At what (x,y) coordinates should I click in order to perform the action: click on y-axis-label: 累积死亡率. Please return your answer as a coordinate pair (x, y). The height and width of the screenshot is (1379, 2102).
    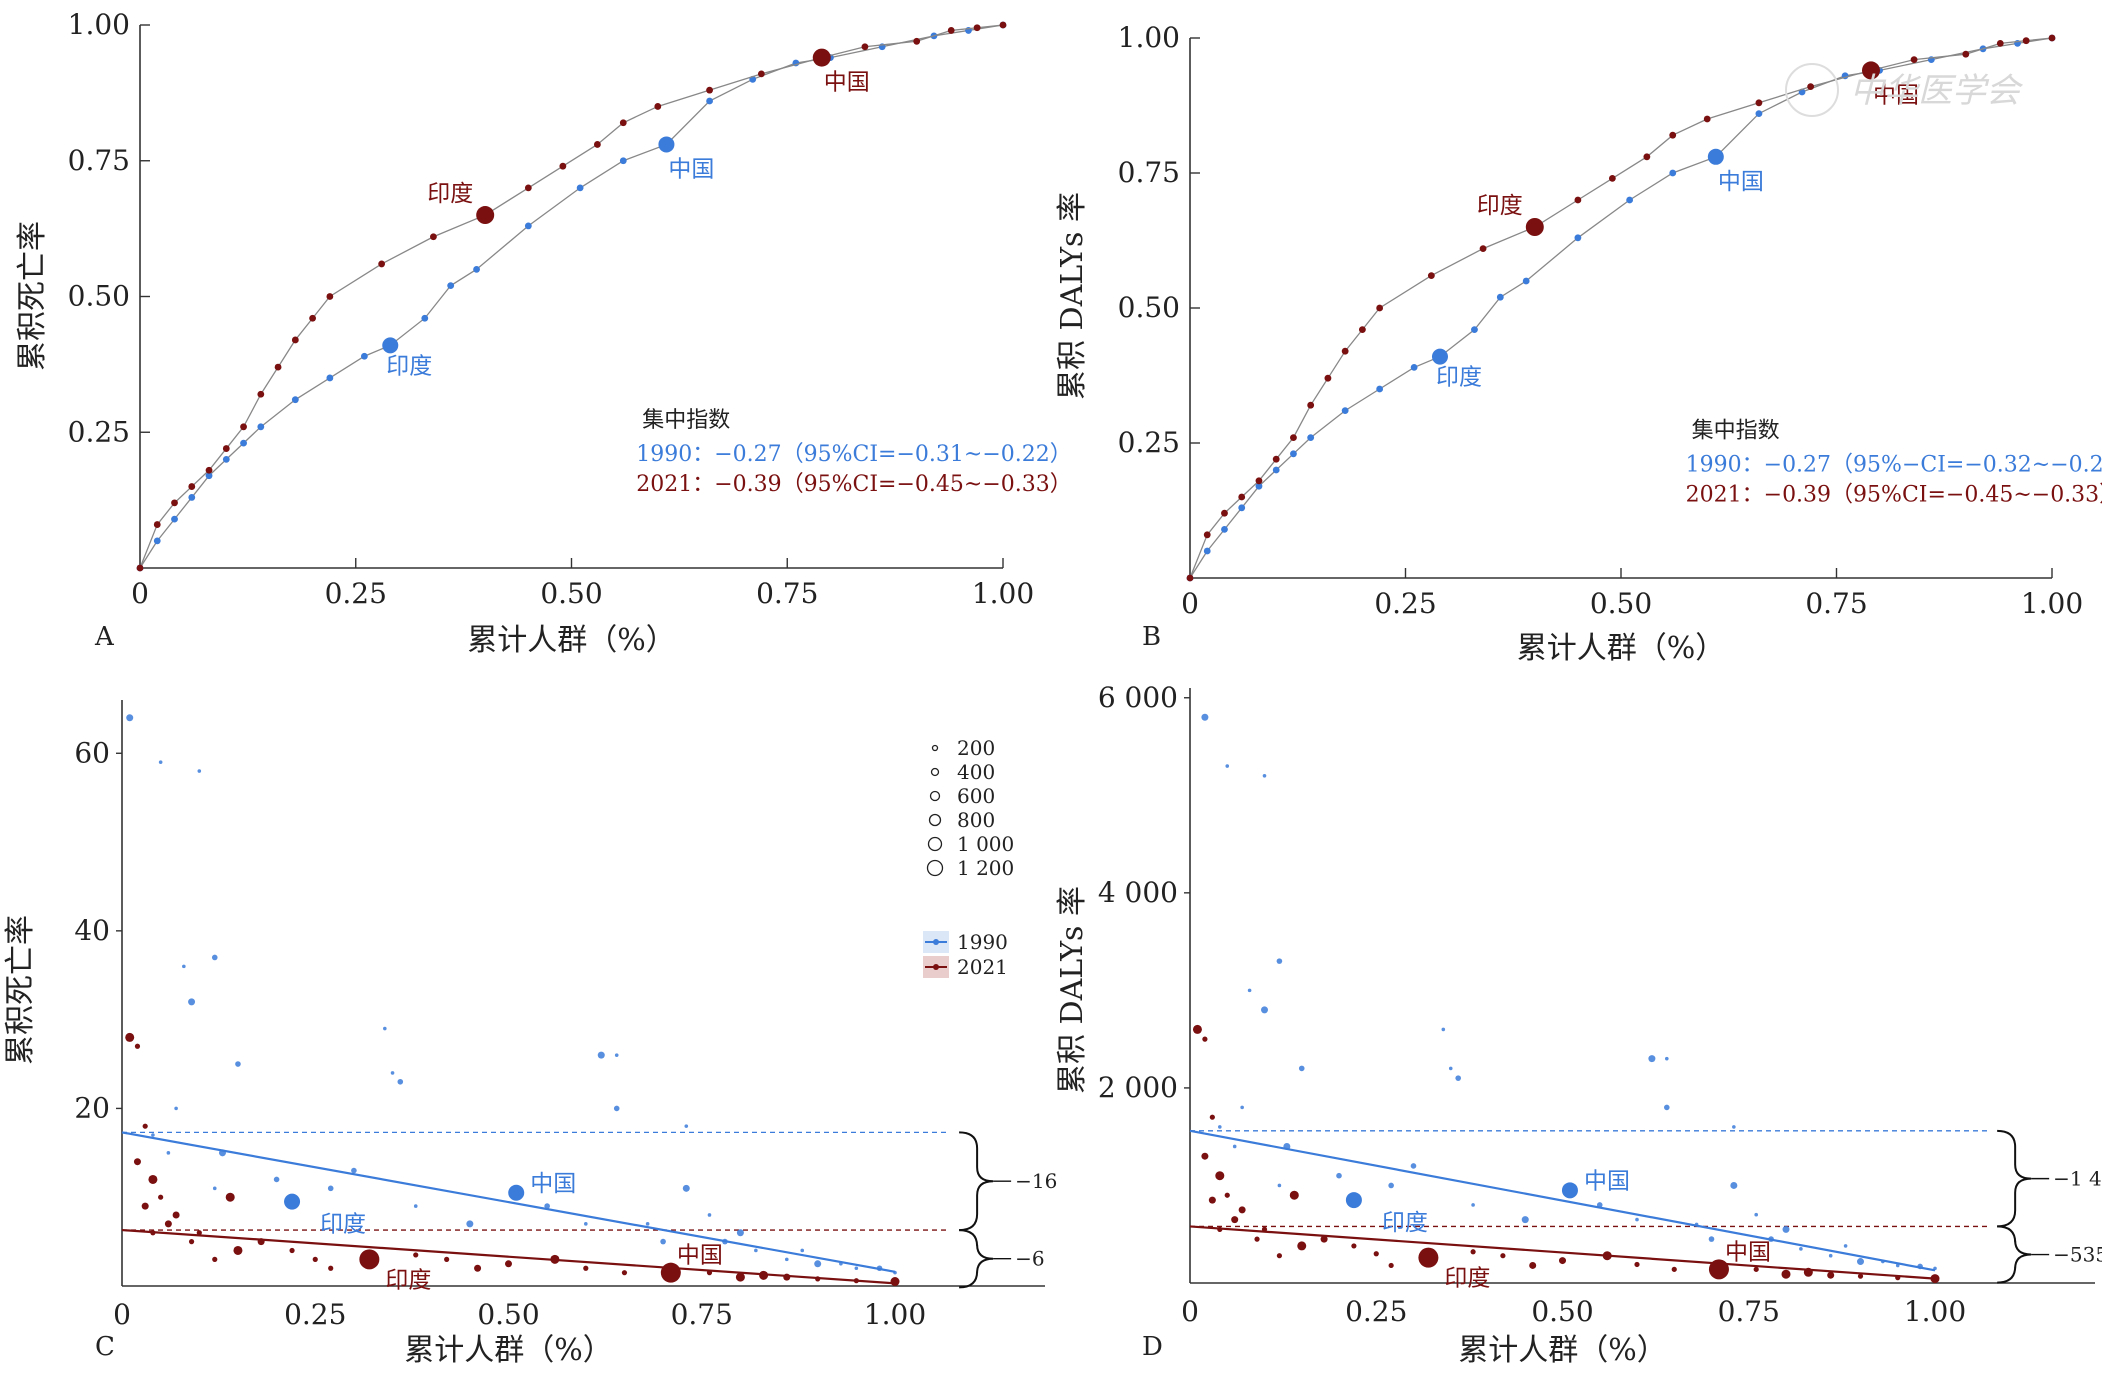
    Looking at the image, I should click on (20, 990).